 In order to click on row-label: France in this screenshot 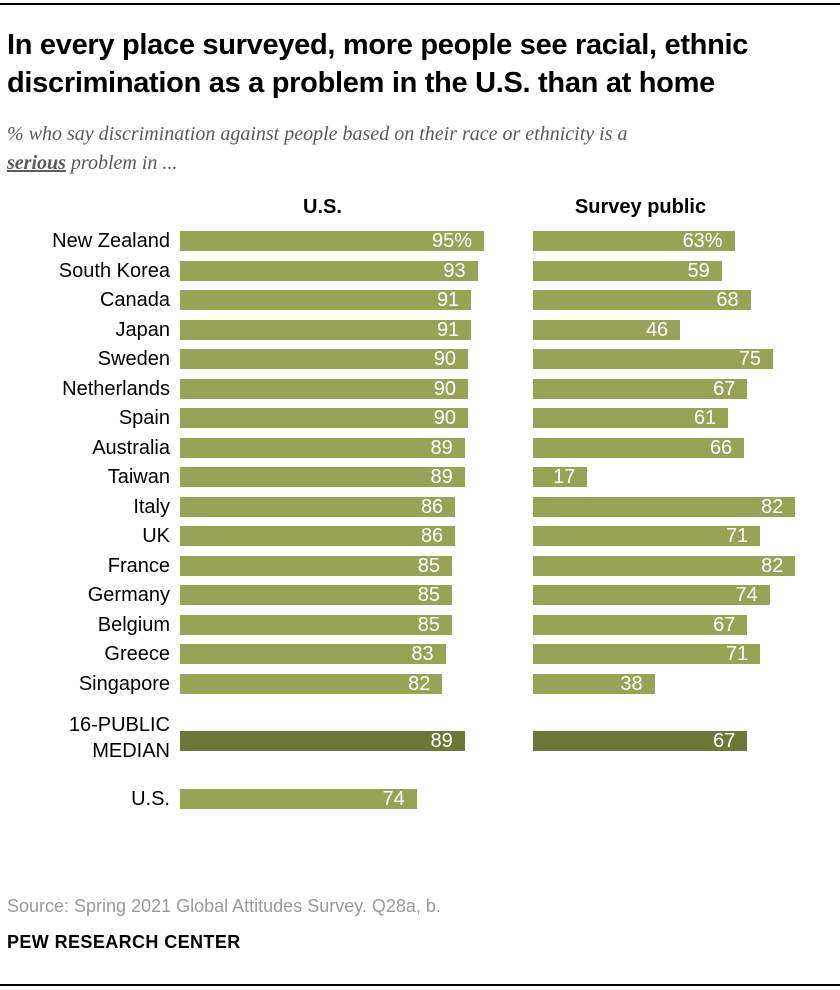, I will do `click(138, 565)`.